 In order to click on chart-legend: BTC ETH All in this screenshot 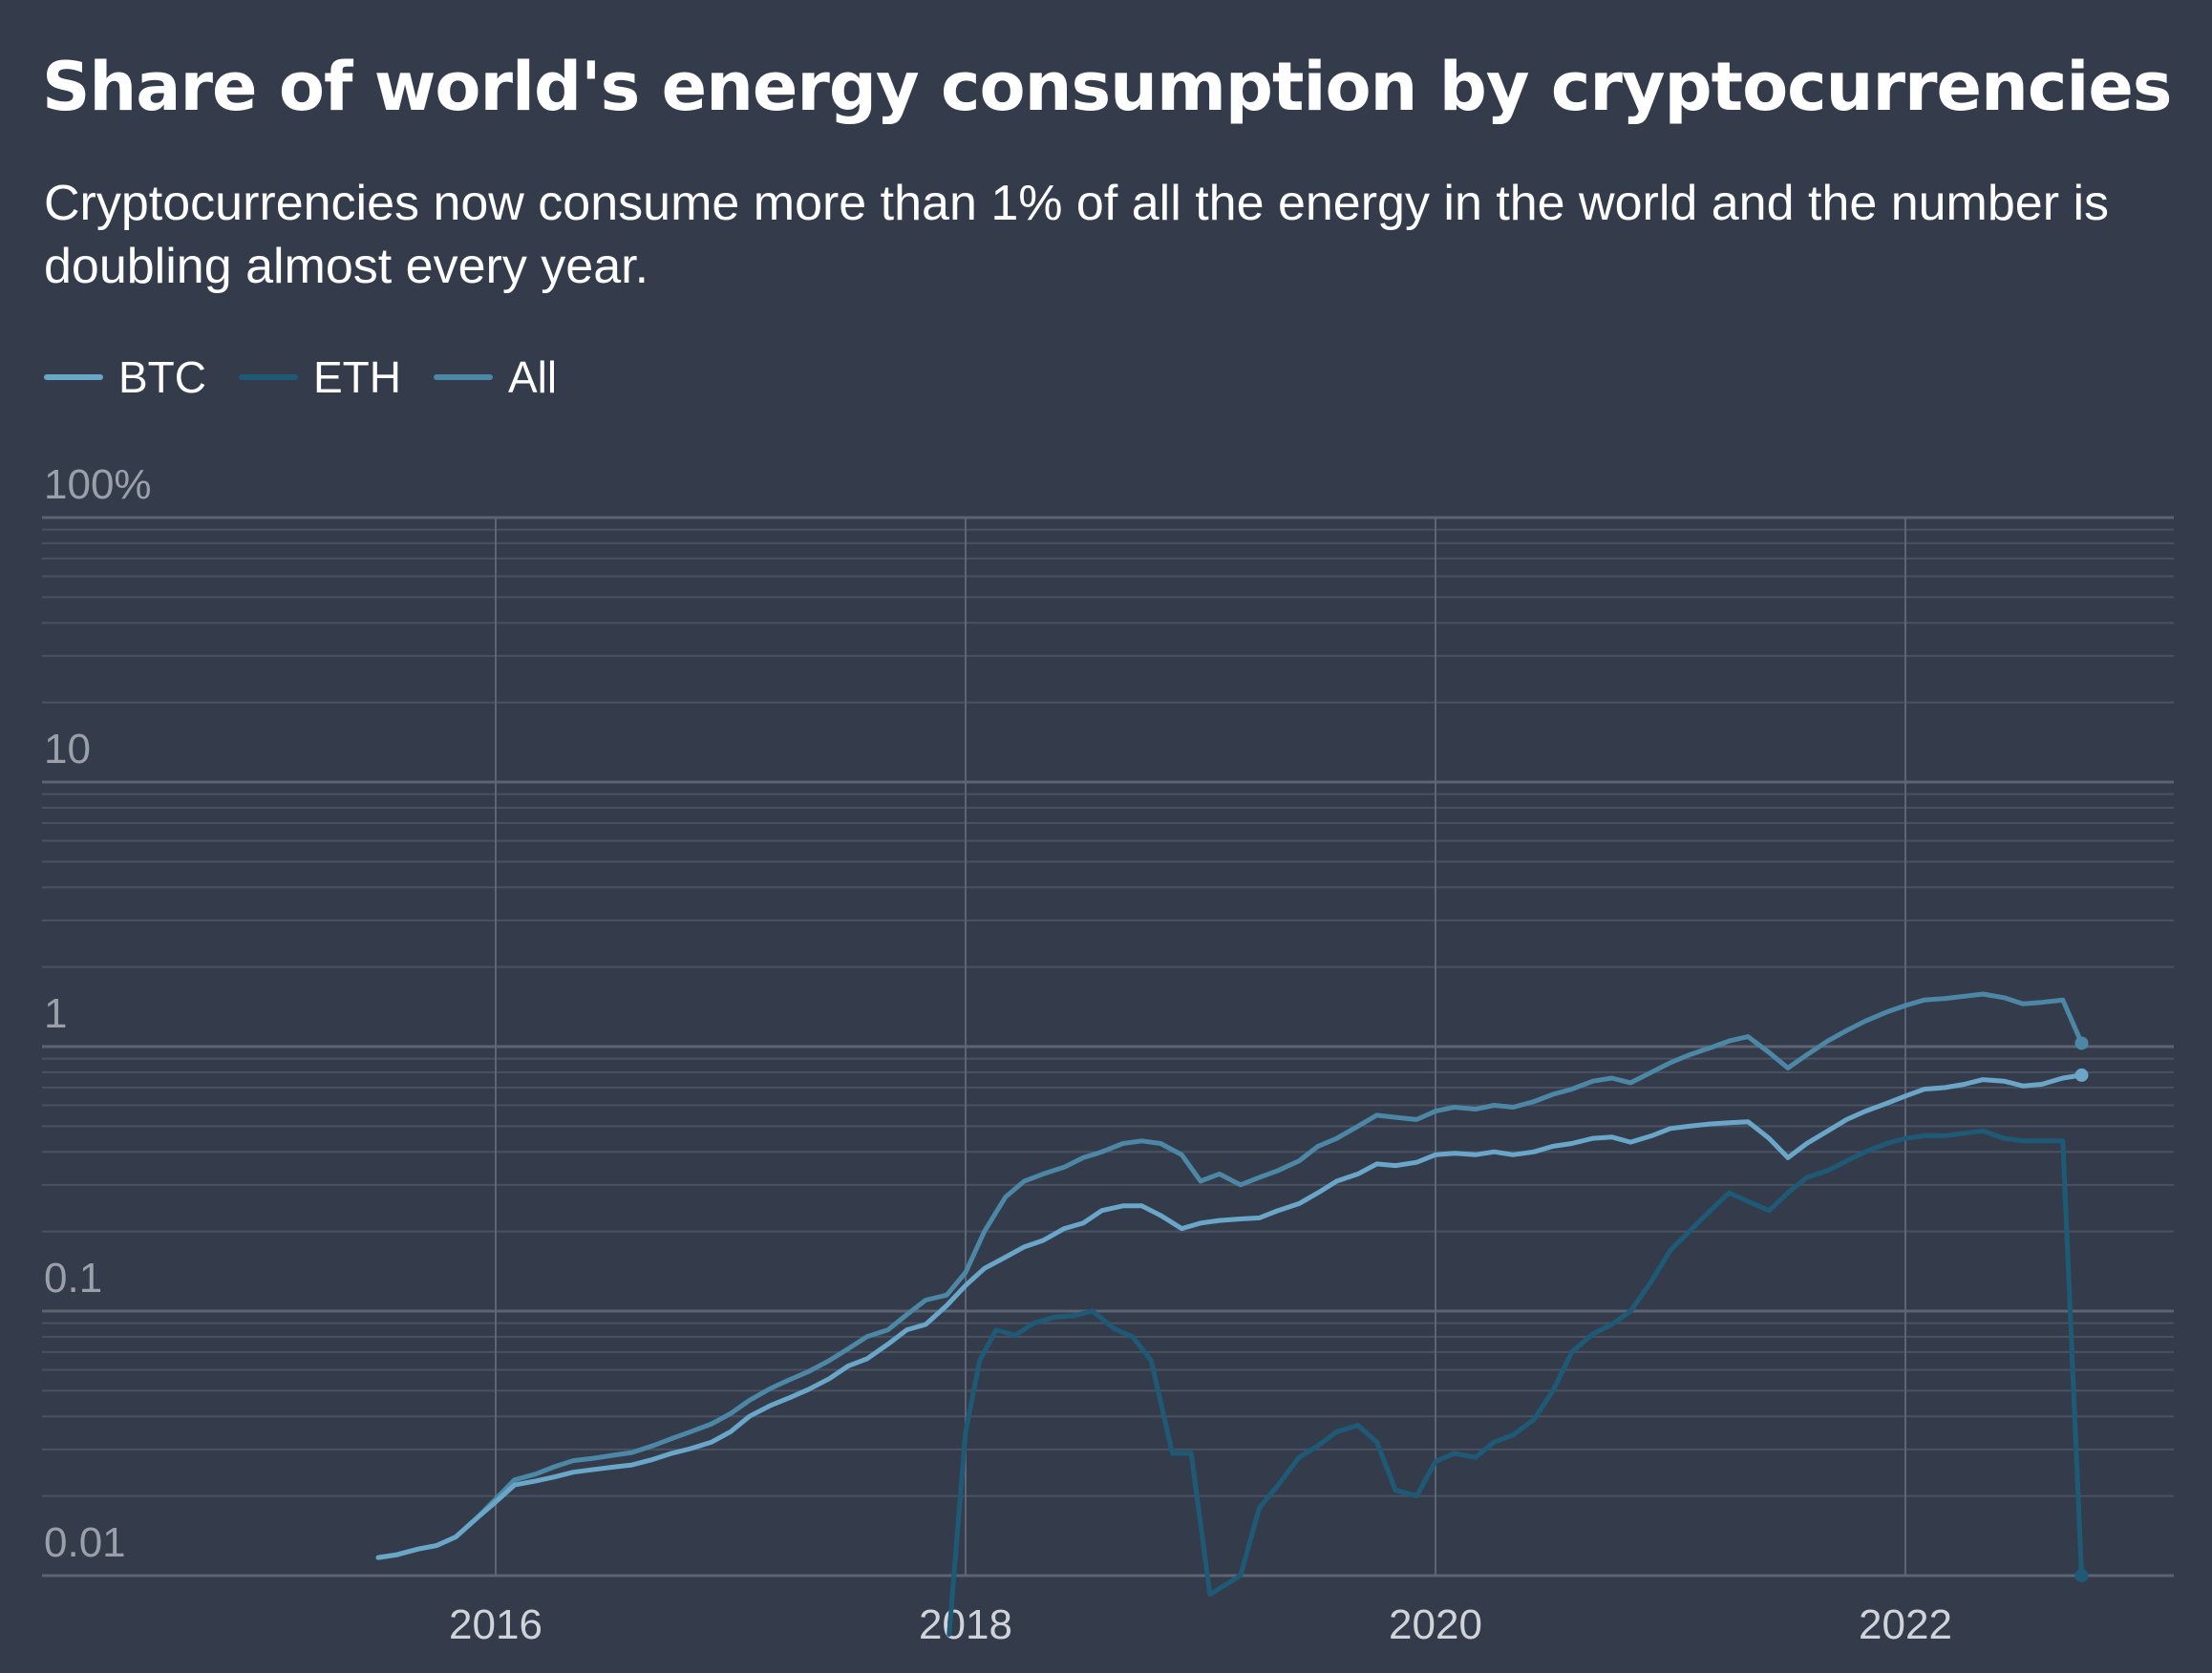, I will do `click(316, 377)`.